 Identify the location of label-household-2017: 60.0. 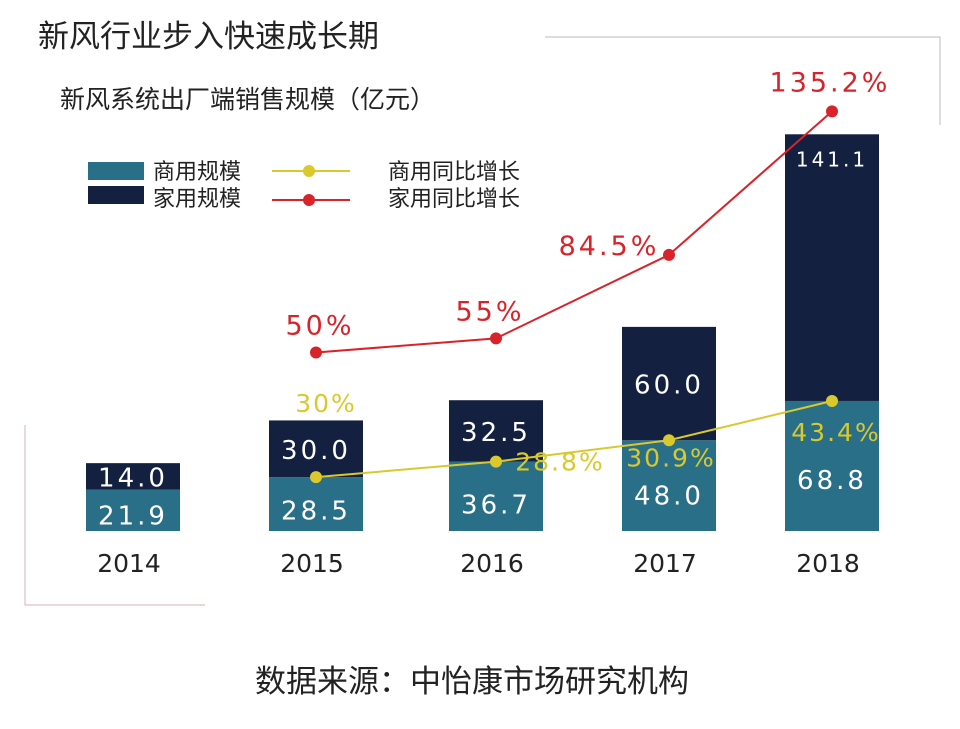
(669, 386).